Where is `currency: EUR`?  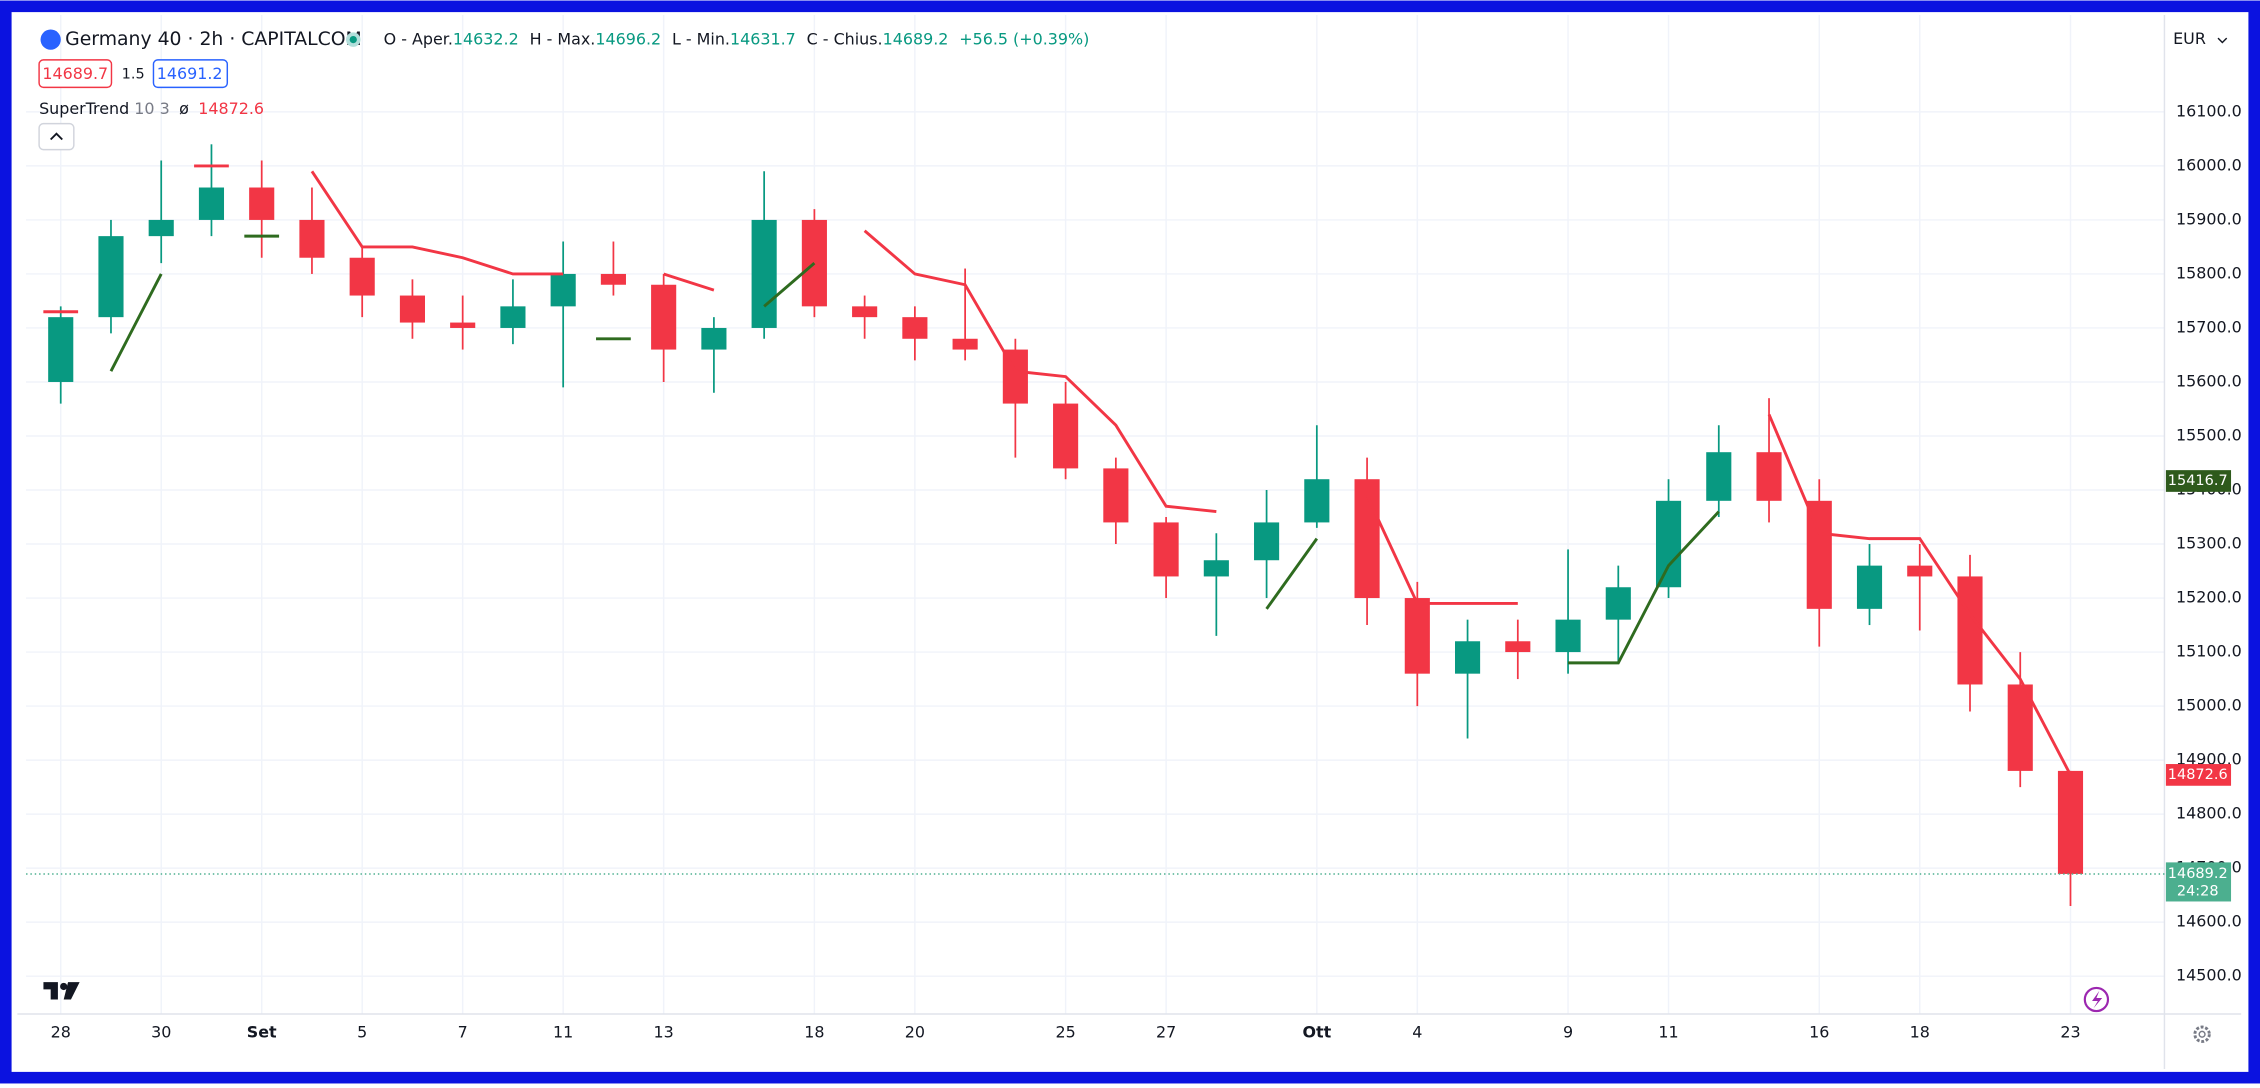
currency: EUR is located at coordinates (2189, 38).